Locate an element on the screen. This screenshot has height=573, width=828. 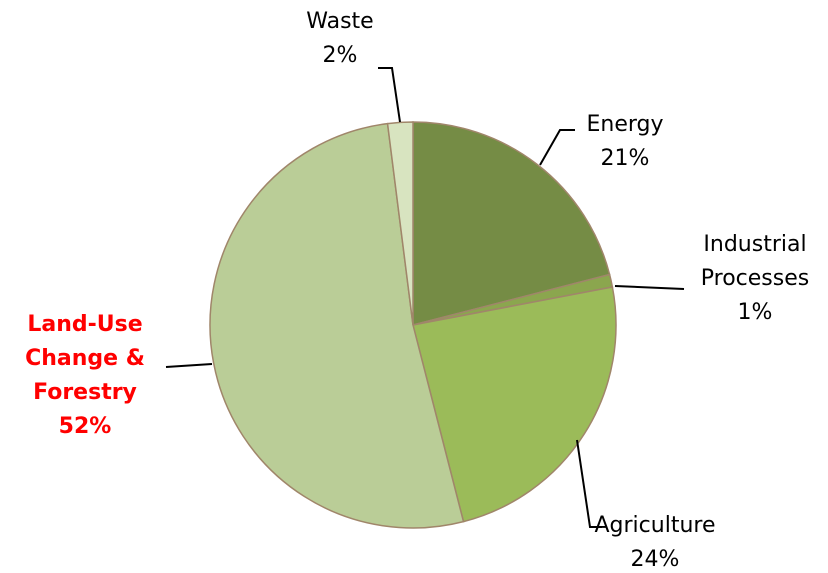
slice-label: Land-Use Change & Forestry 52% is located at coordinates (85, 376).